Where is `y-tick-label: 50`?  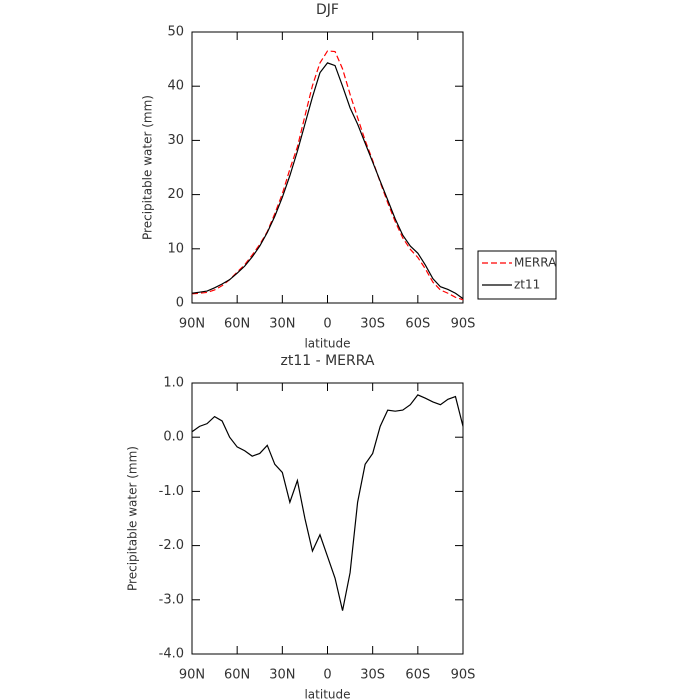
y-tick-label: 50 is located at coordinates (175, 32).